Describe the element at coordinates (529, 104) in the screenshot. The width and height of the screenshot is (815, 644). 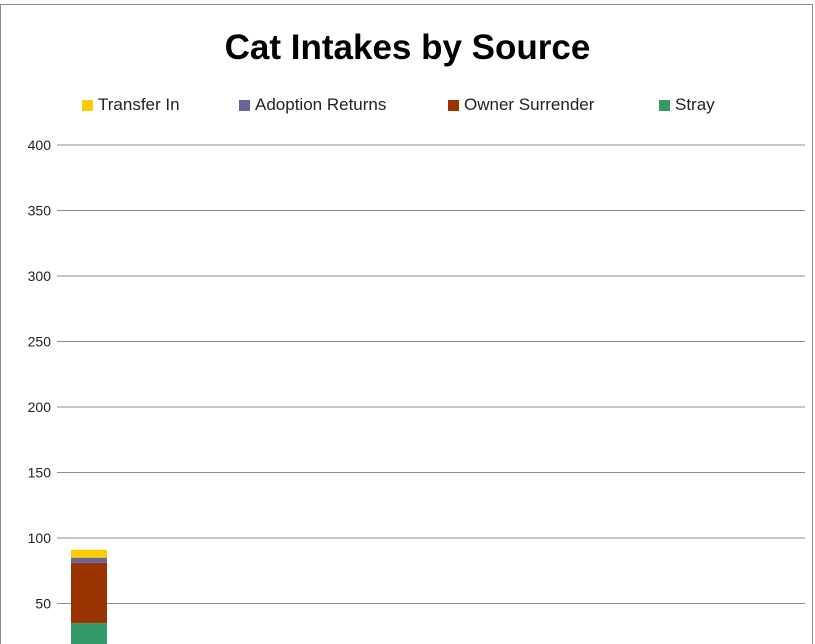
I see `legend-label: Owner Surrender` at that location.